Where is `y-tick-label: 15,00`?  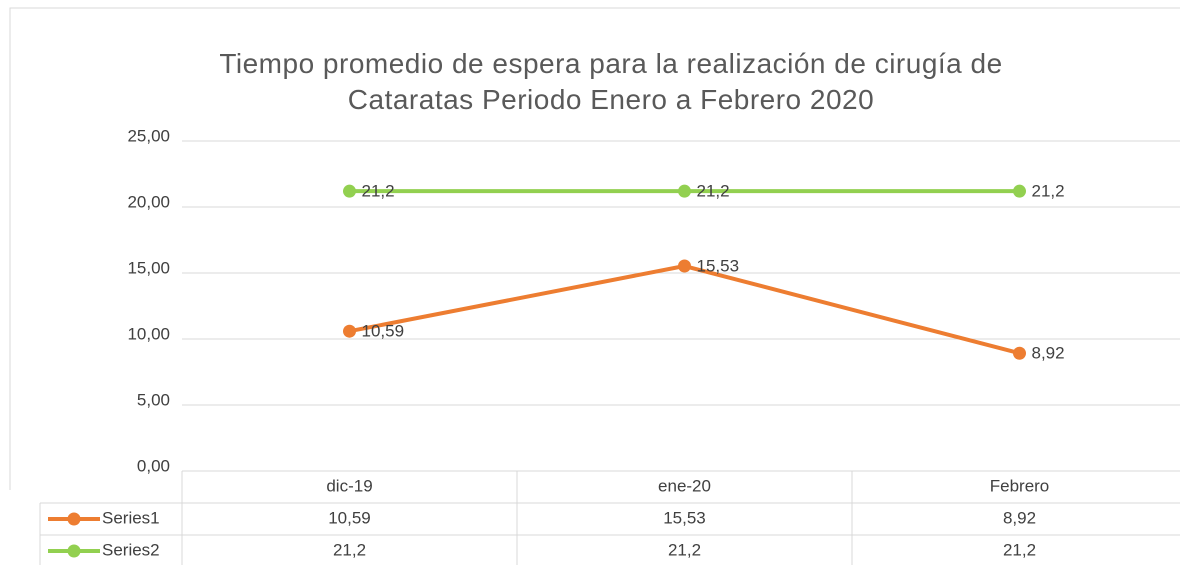
y-tick-label: 15,00 is located at coordinates (148, 267).